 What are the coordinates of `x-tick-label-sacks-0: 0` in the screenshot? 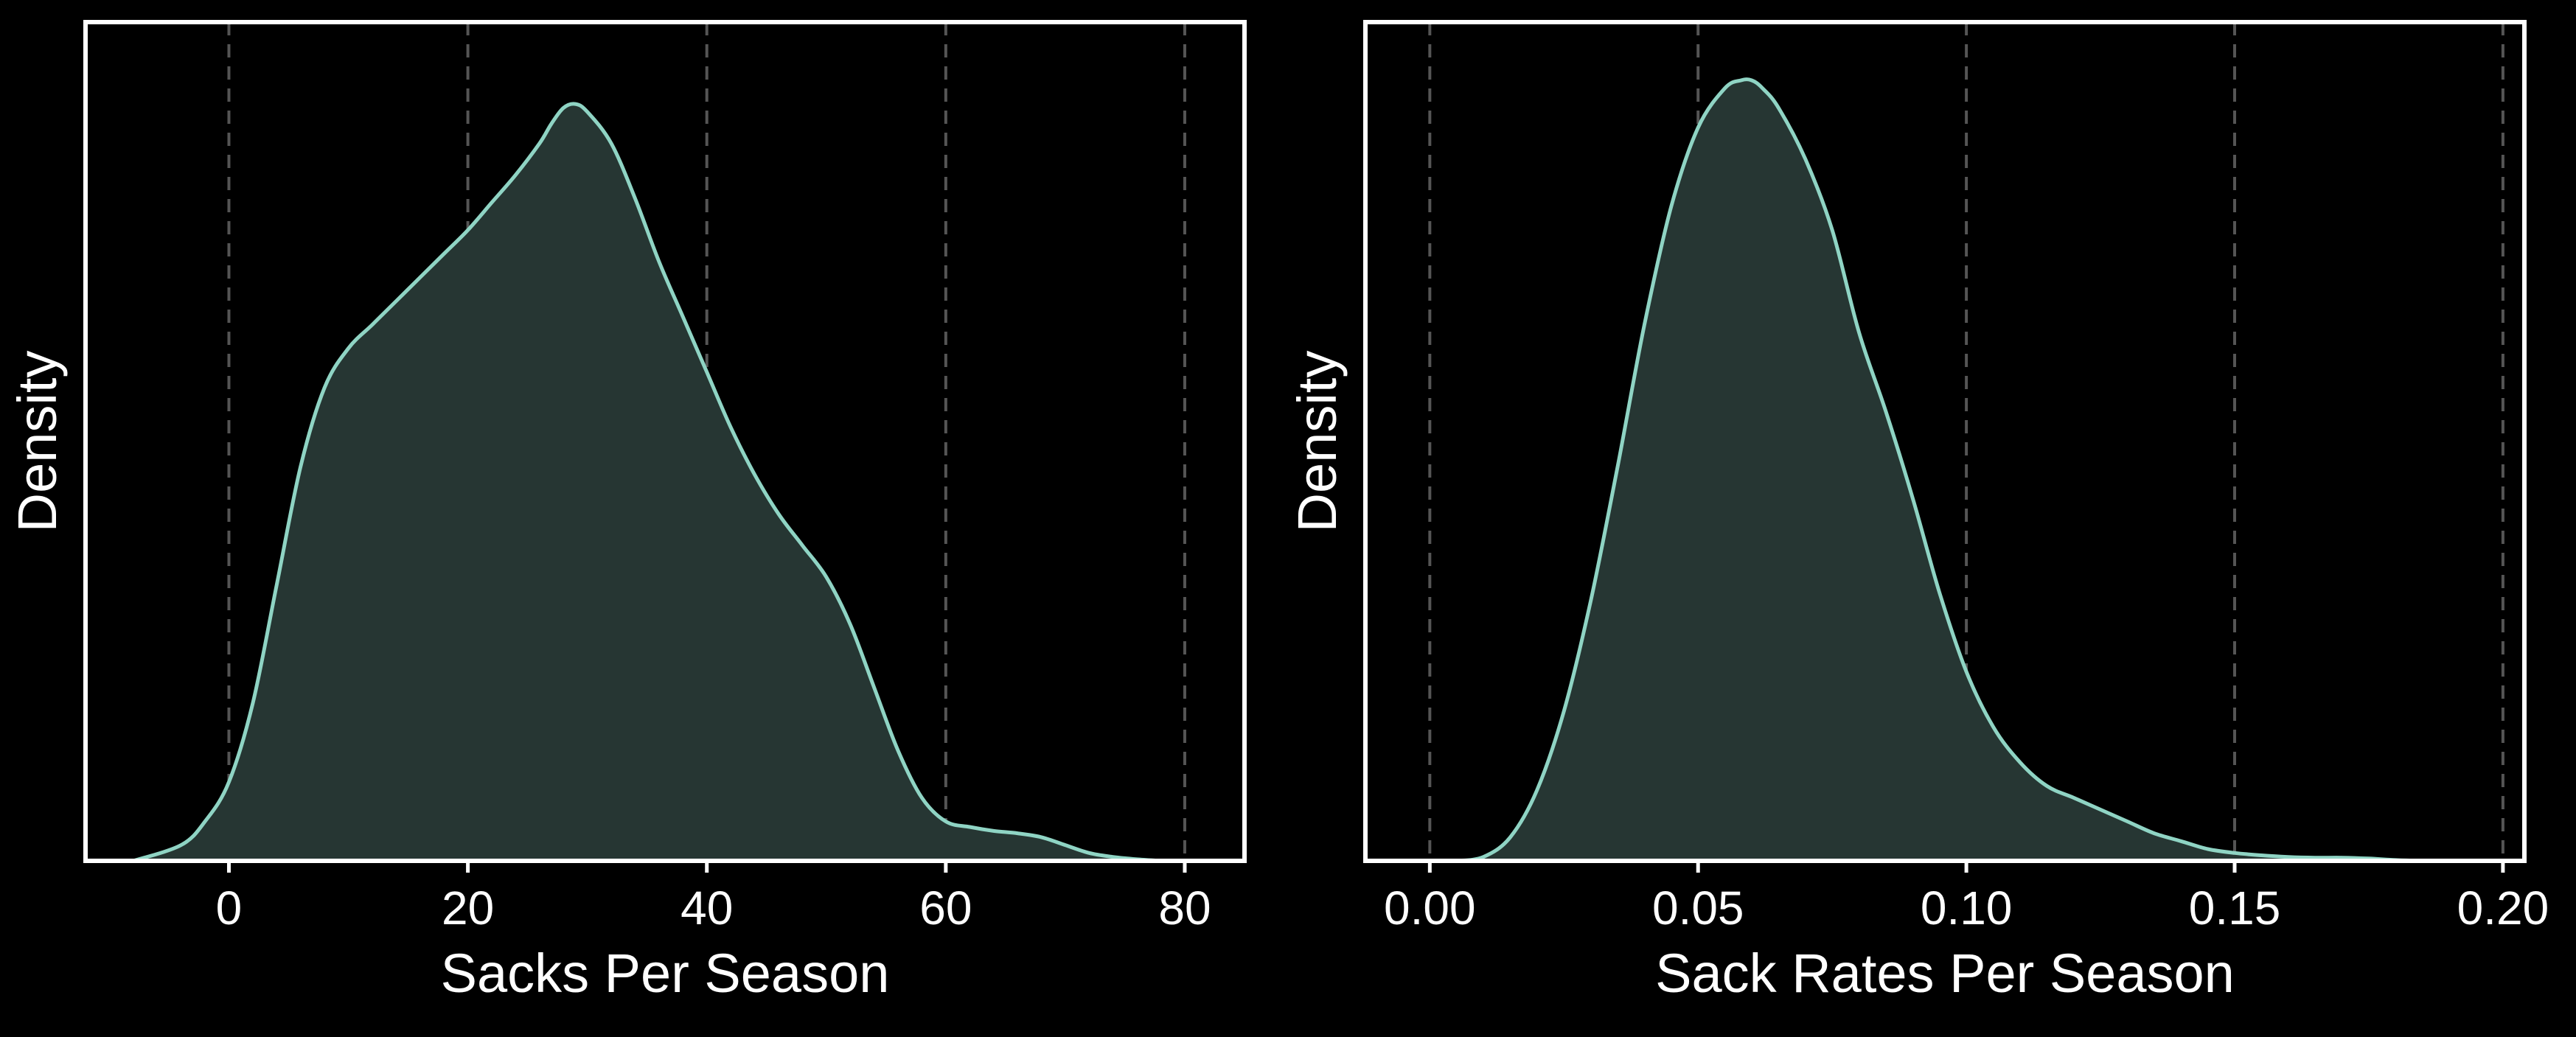 It's located at (229, 908).